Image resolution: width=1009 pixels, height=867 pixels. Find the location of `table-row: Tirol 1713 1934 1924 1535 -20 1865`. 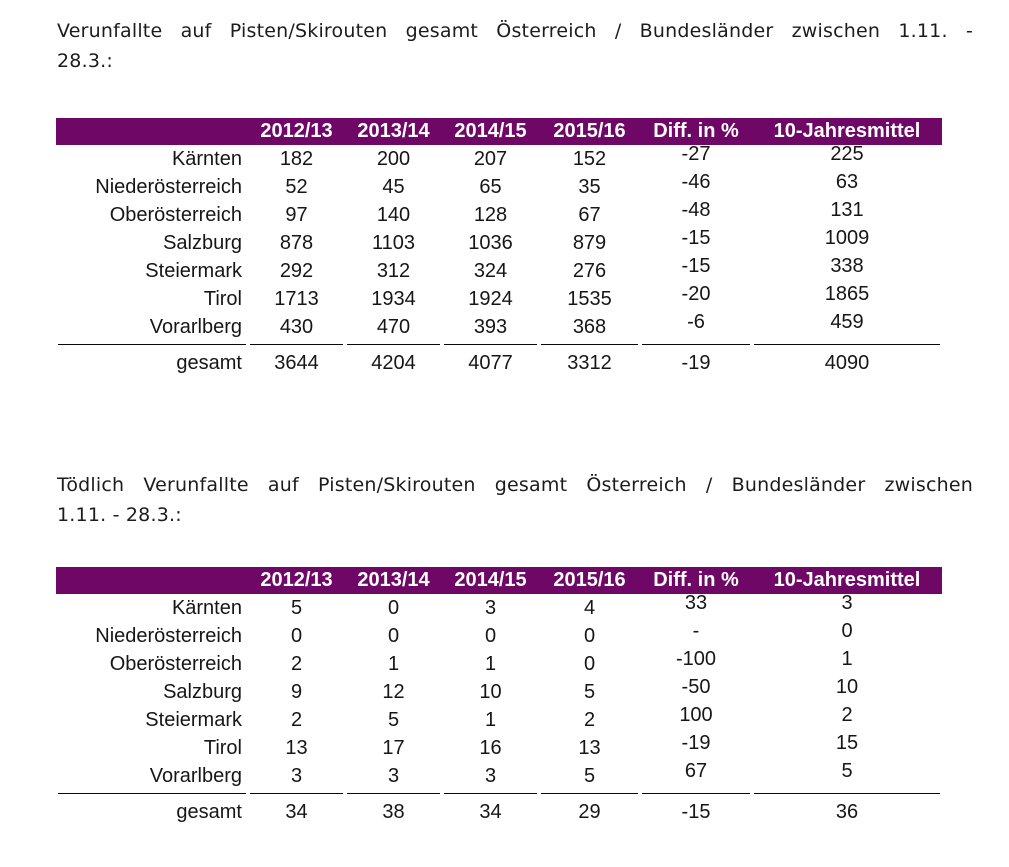

table-row: Tirol 1713 1934 1924 1535 -20 1865 is located at coordinates (499, 298).